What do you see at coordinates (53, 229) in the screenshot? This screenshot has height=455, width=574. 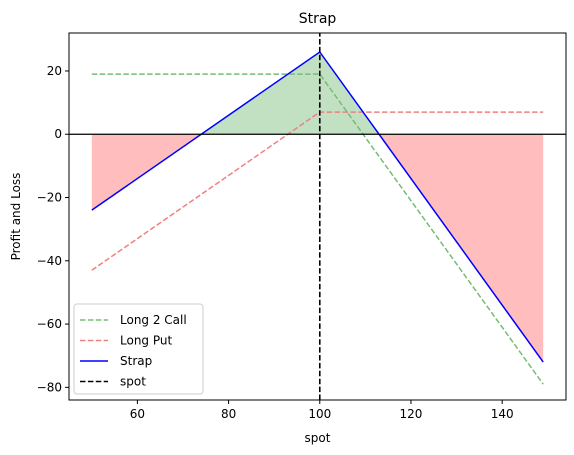 I see `y-axis: −80 −60 −40 −20 0 20` at bounding box center [53, 229].